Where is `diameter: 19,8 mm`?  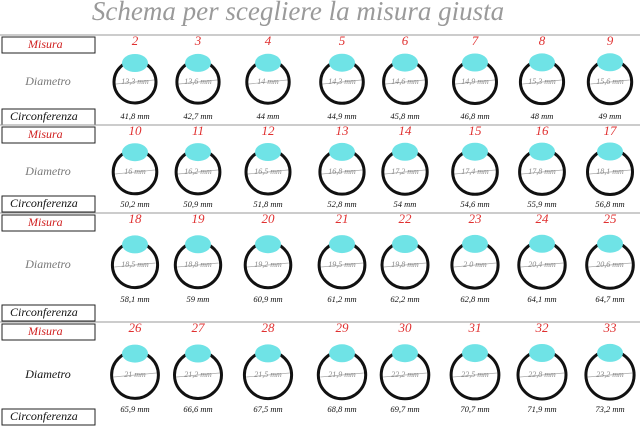
diameter: 19,8 mm is located at coordinates (405, 264).